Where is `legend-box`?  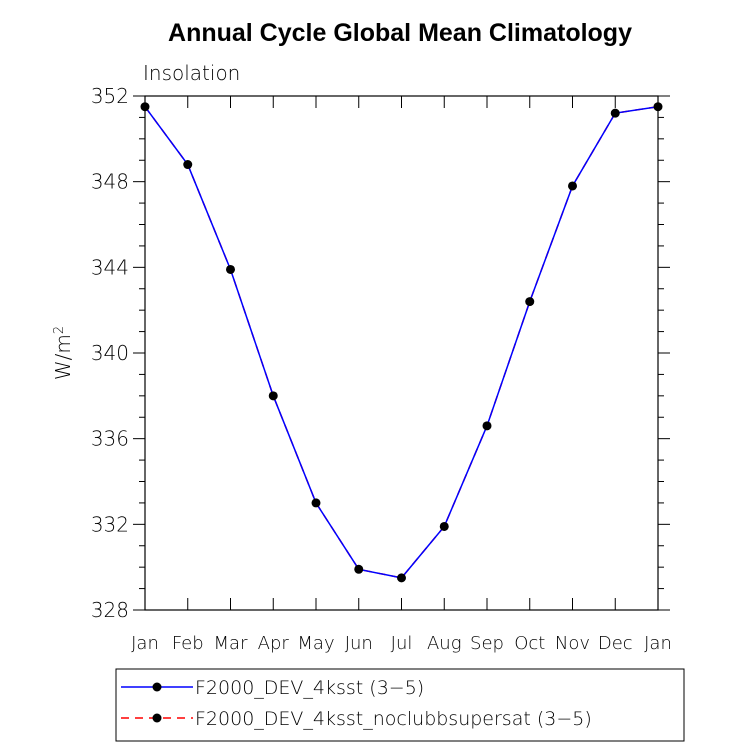
legend-box is located at coordinates (400, 705).